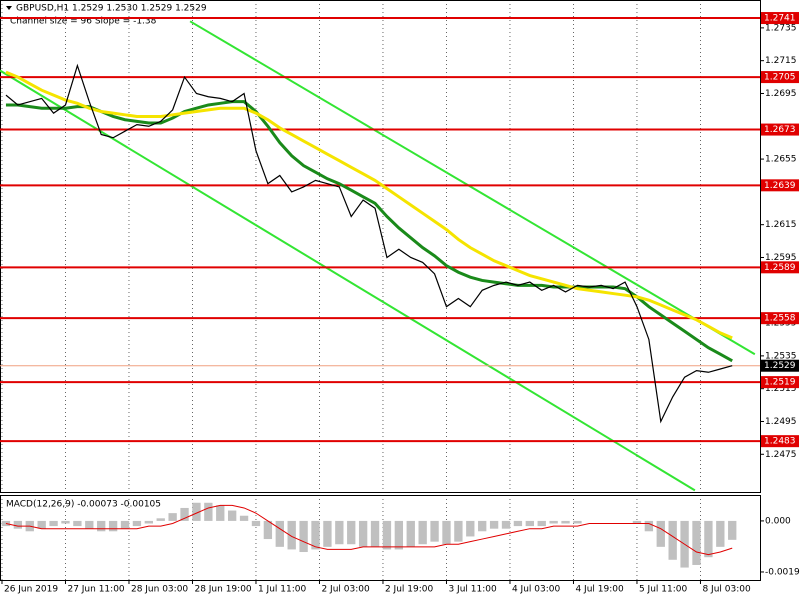  I want to click on macd-tick-label: 0.000, so click(778, 521).